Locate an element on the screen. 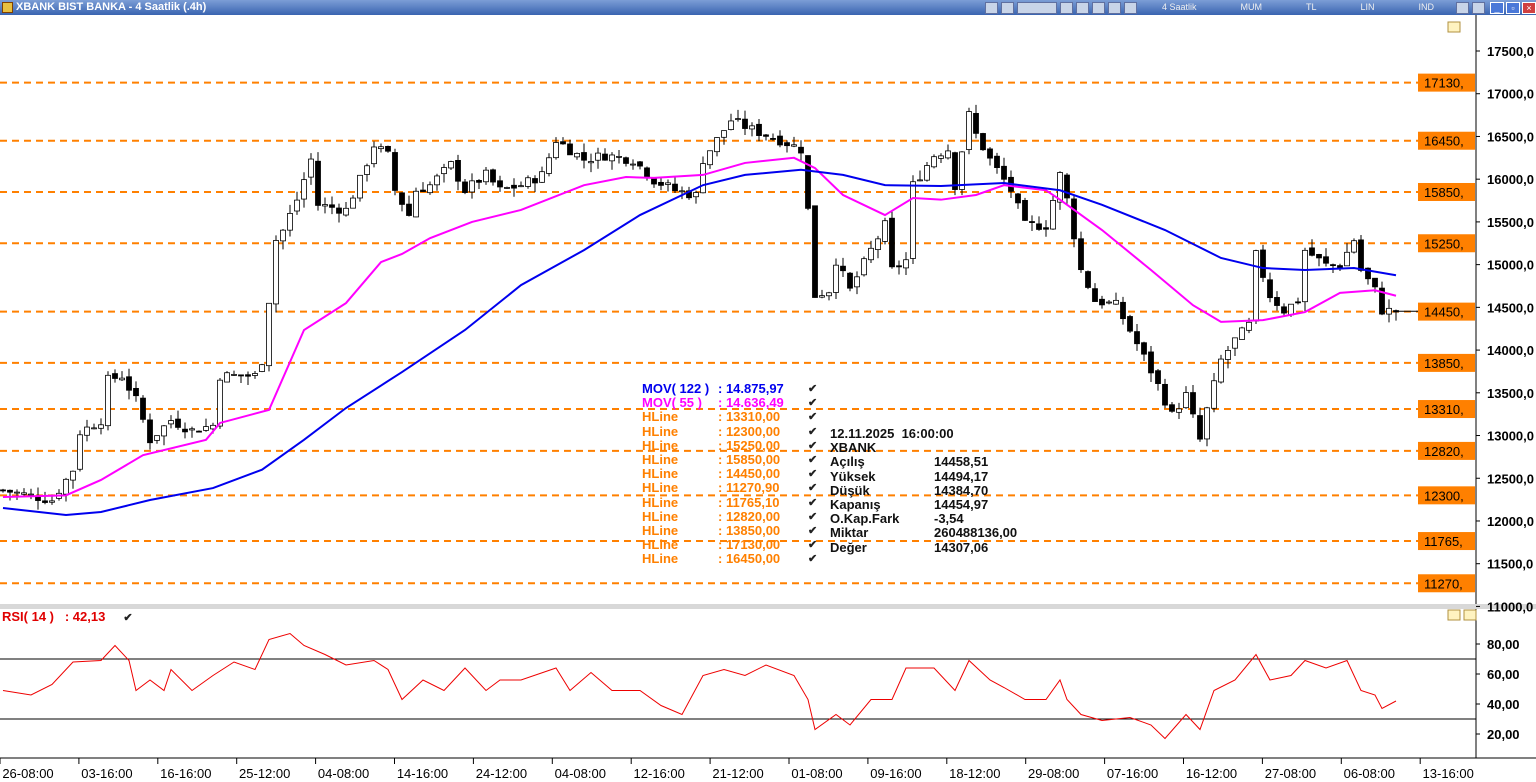  chart-type-selector: MUM is located at coordinates (1251, 7).